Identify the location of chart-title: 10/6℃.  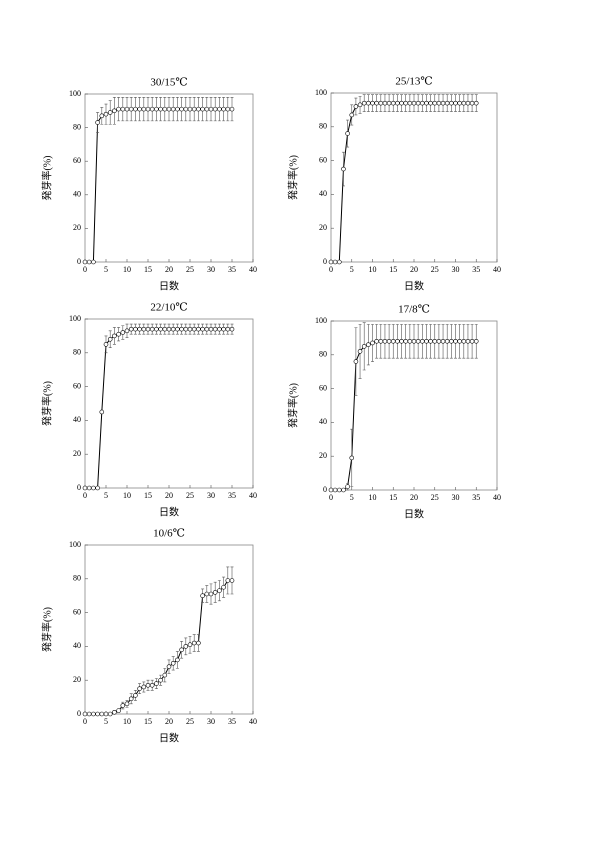
(169, 534).